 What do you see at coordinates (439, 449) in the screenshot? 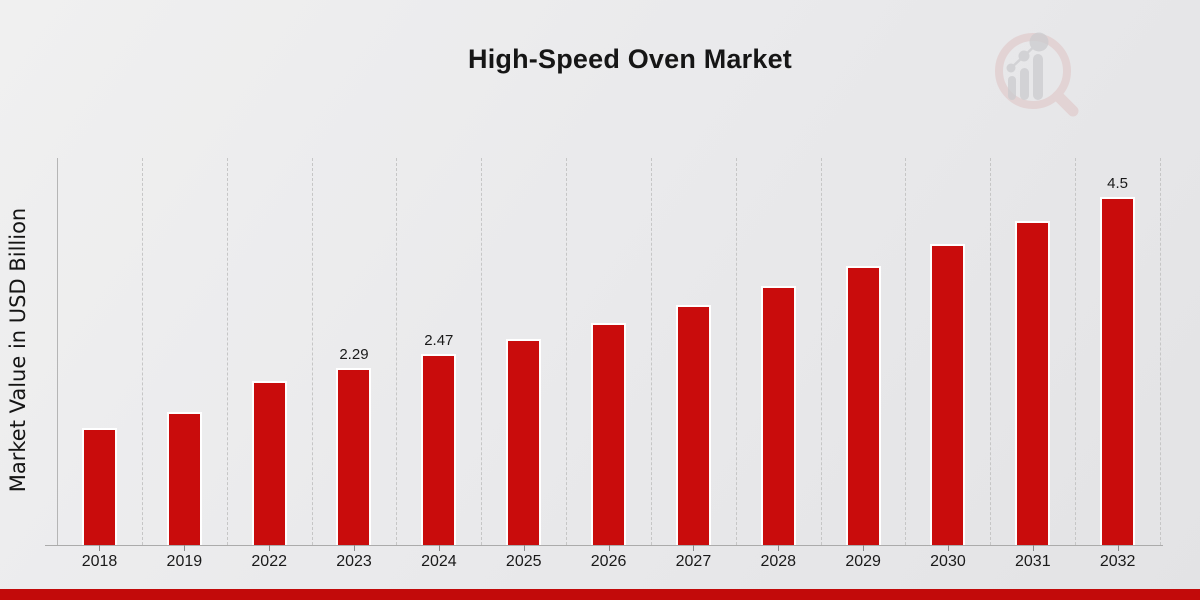
I see `bar-2024` at bounding box center [439, 449].